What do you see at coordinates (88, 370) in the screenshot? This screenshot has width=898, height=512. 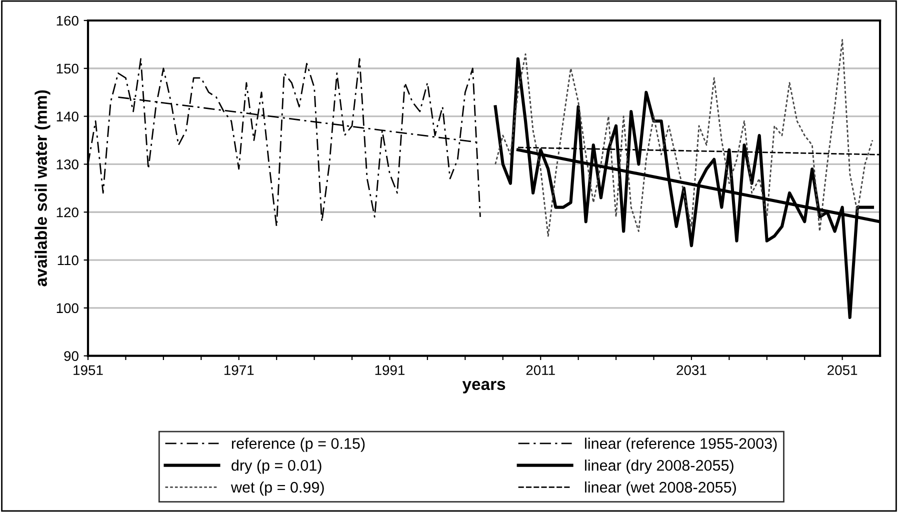 I see `x-tick-label: 1951` at bounding box center [88, 370].